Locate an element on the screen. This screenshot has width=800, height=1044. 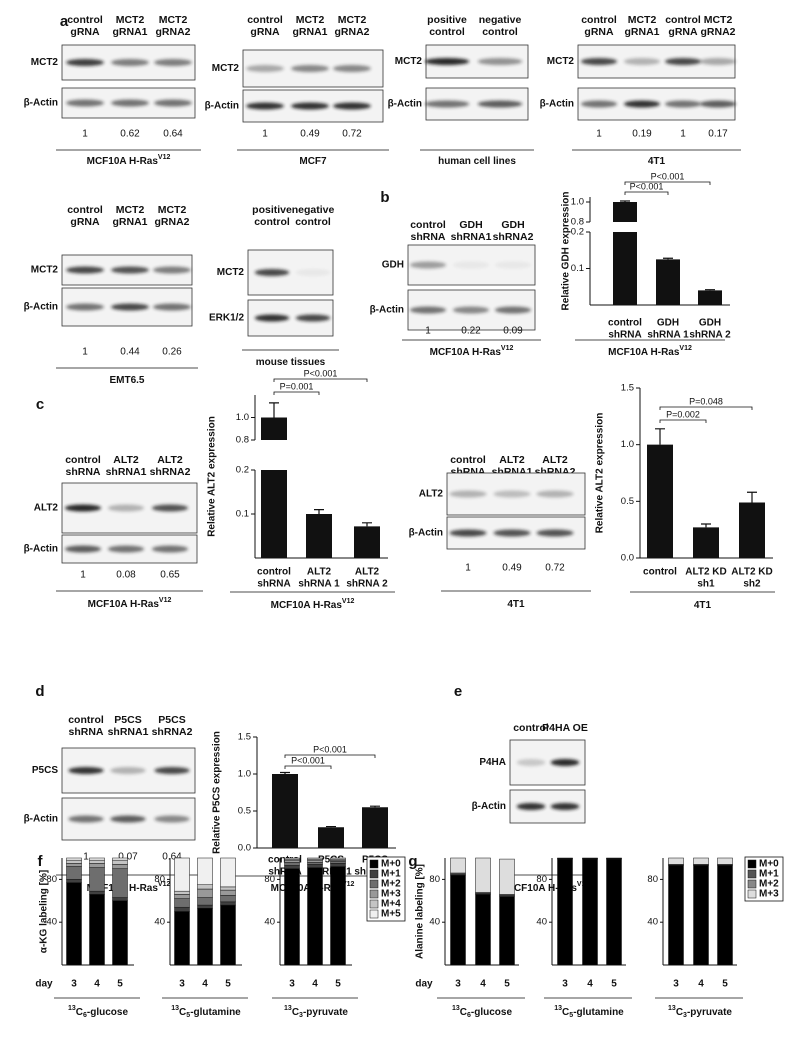
y-tick-label: 0.1 is located at coordinates (242, 514).